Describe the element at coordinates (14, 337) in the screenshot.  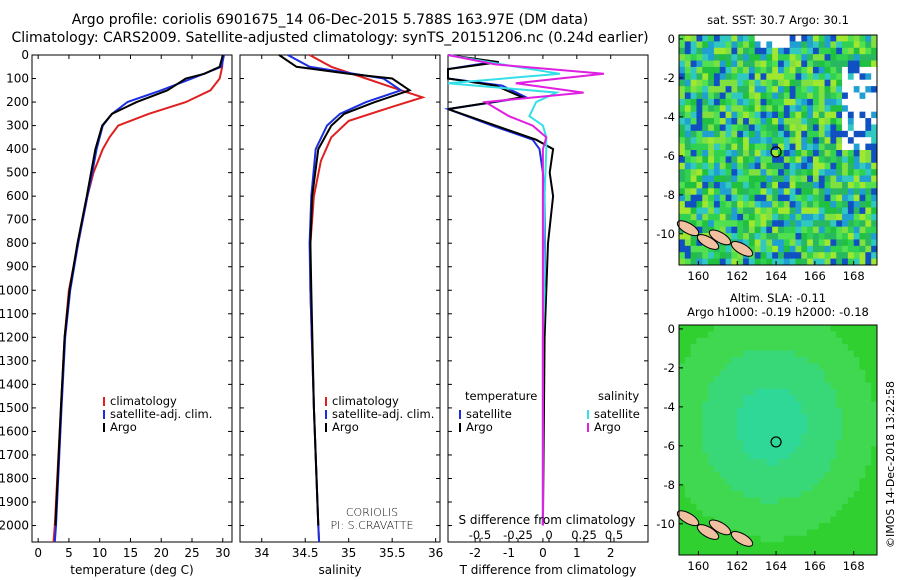
I see `y-tick-label: 1200` at that location.